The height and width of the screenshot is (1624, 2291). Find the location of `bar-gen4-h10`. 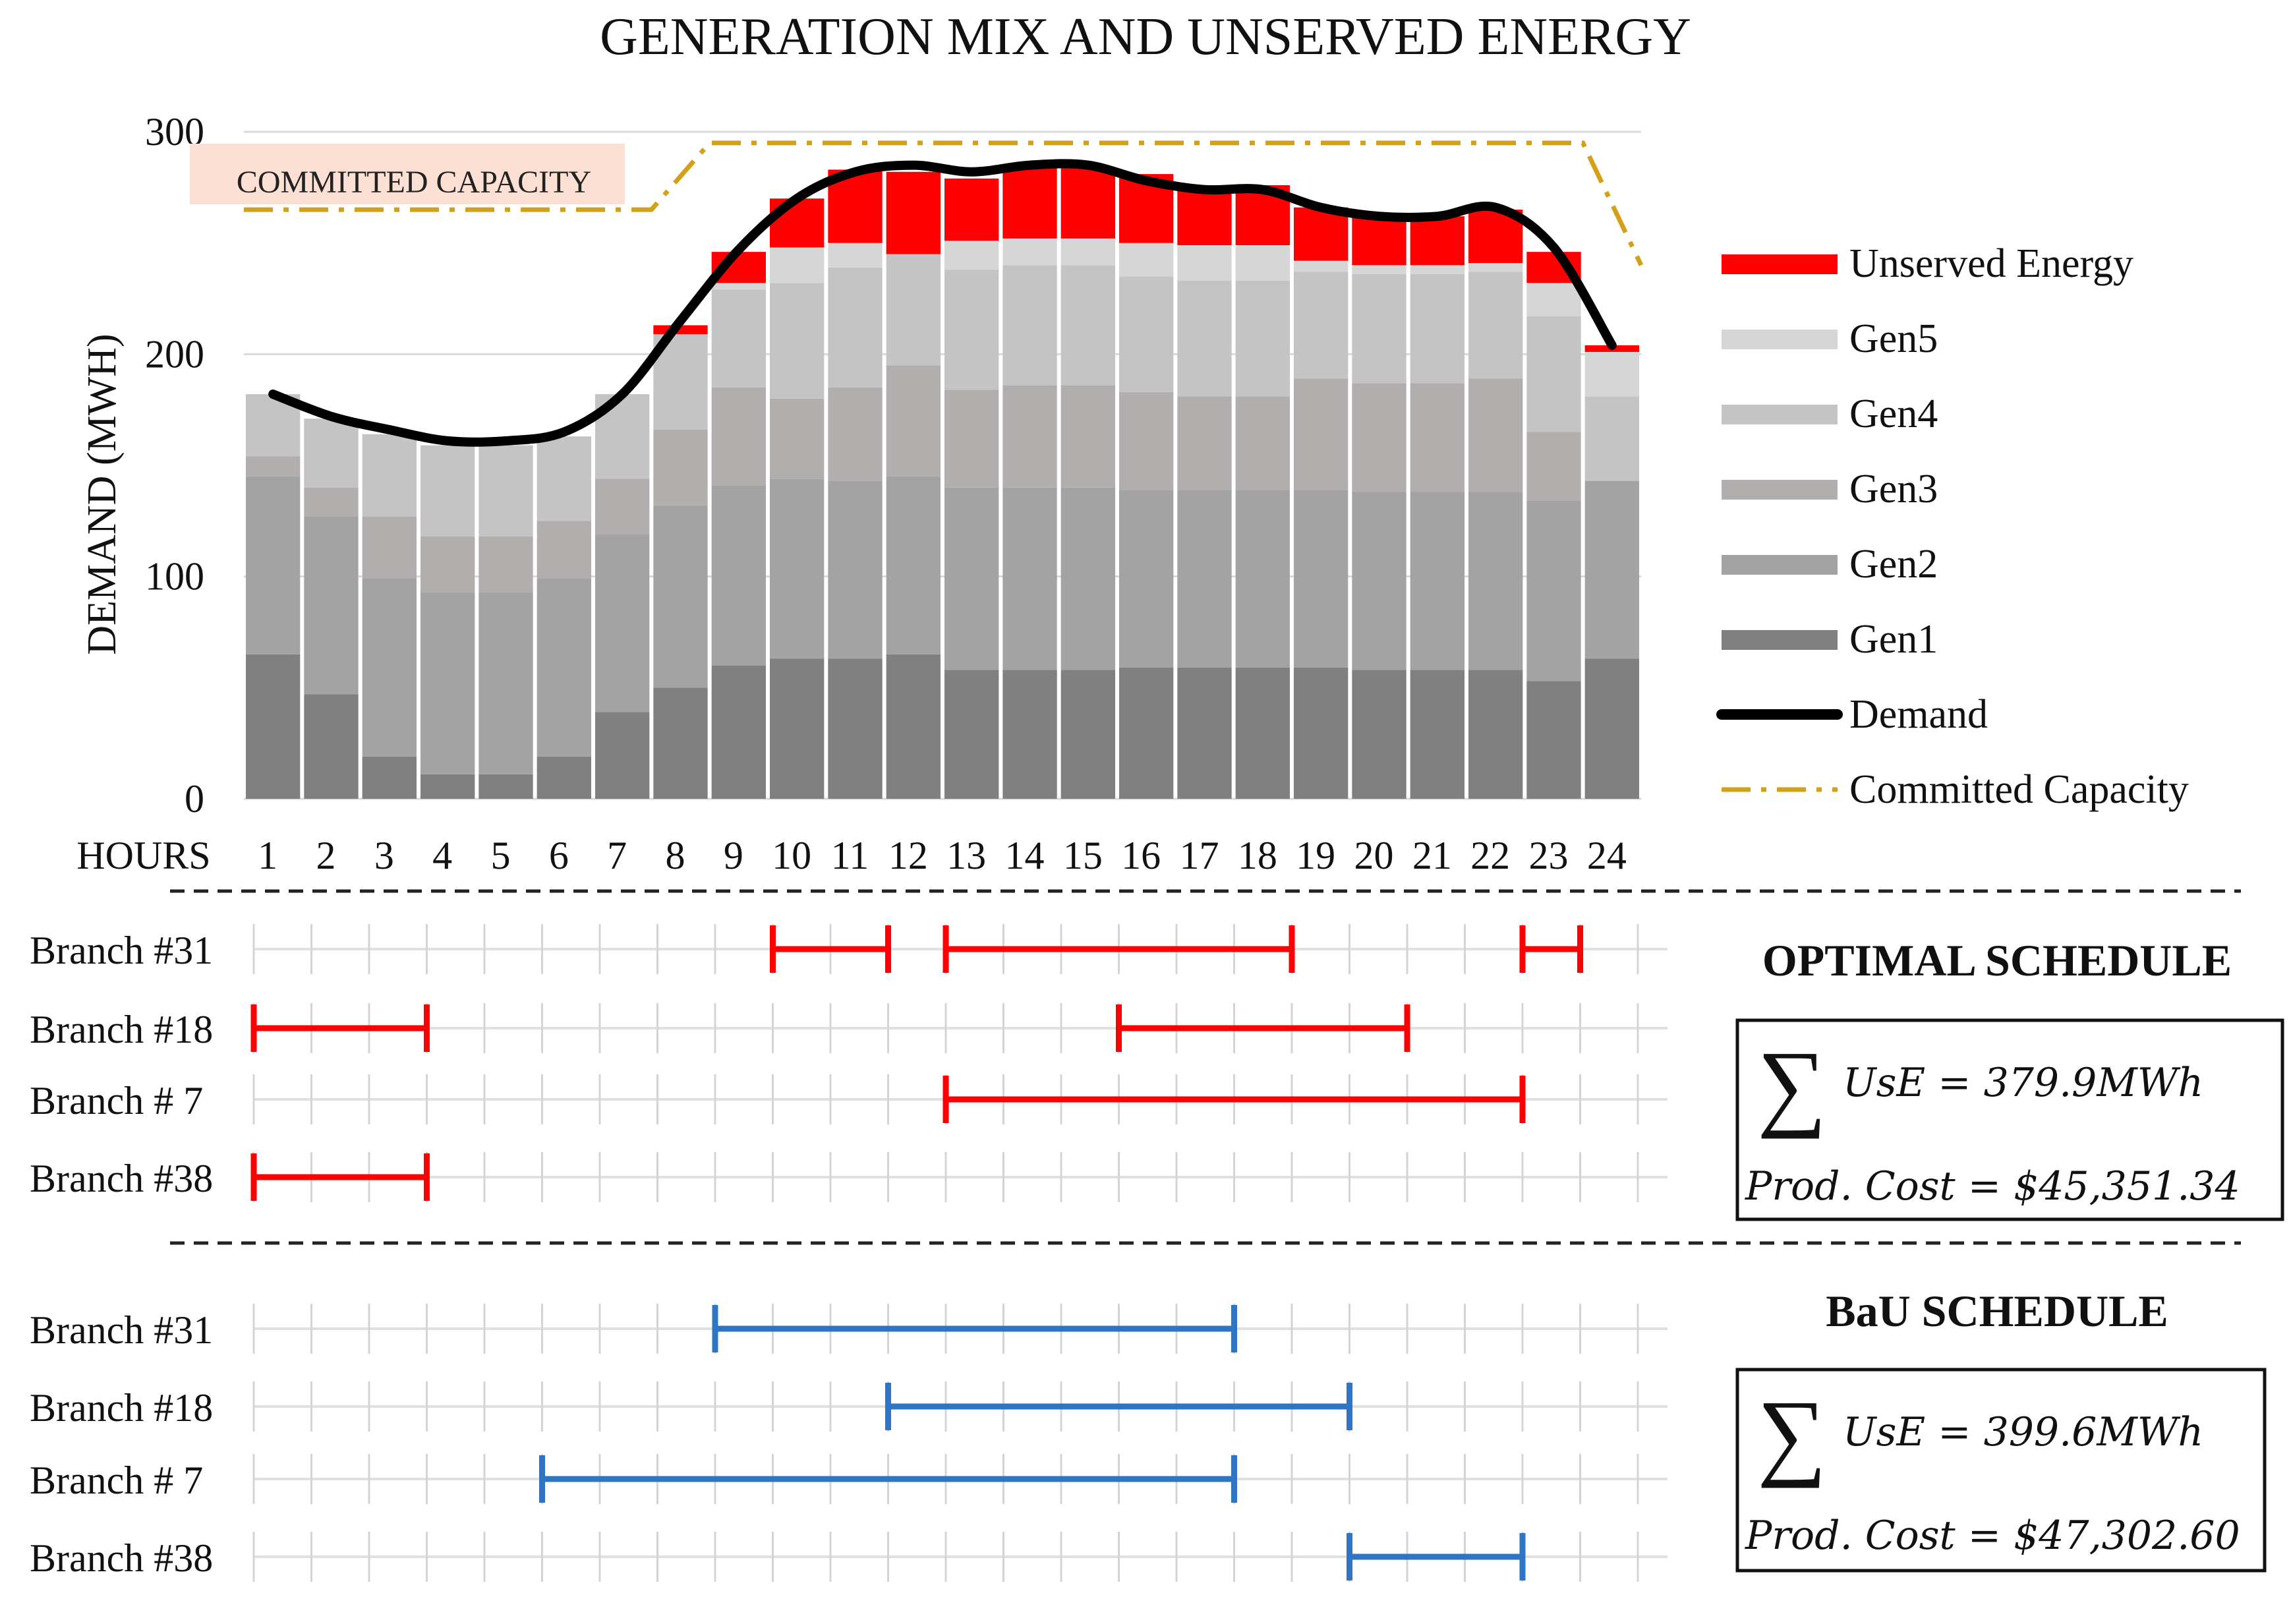

bar-gen4-h10 is located at coordinates (797, 341).